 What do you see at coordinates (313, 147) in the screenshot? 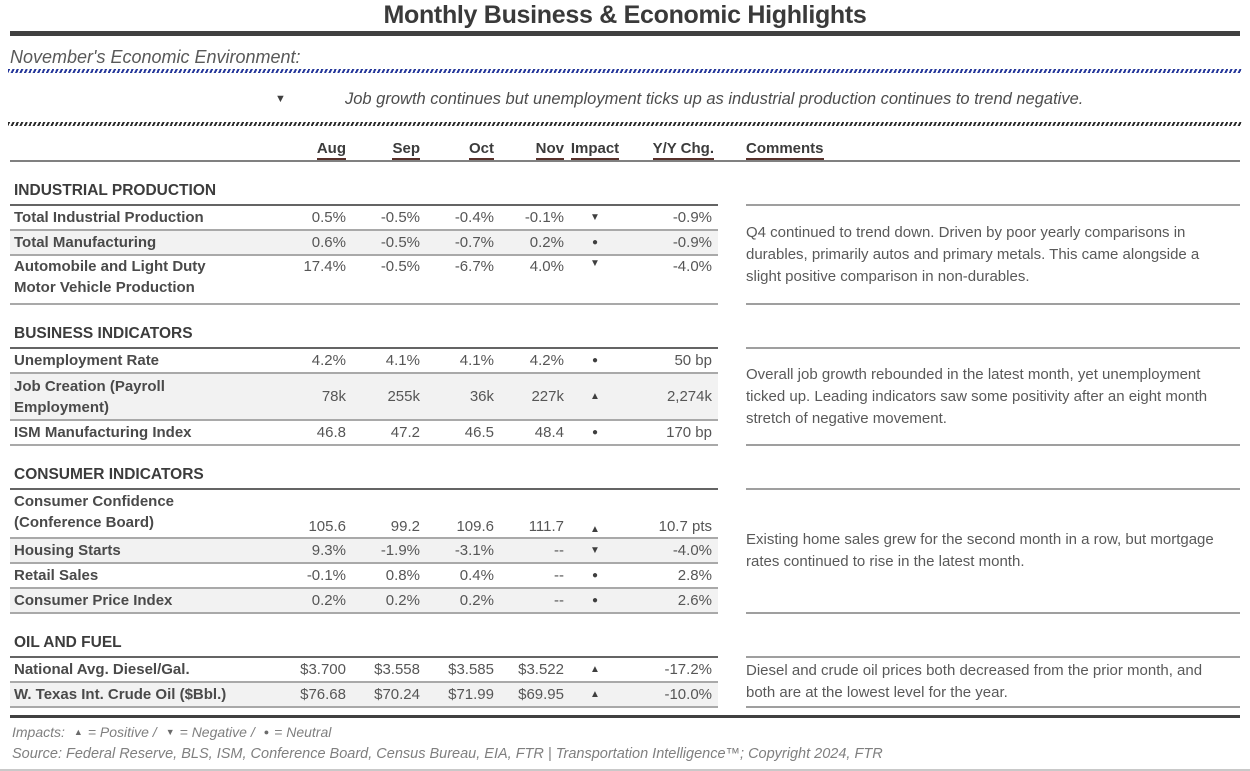
I see `column-header-aug: Aug` at bounding box center [313, 147].